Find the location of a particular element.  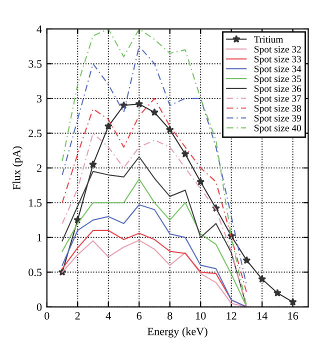

x-tick-label: 6 is located at coordinates (139, 316).